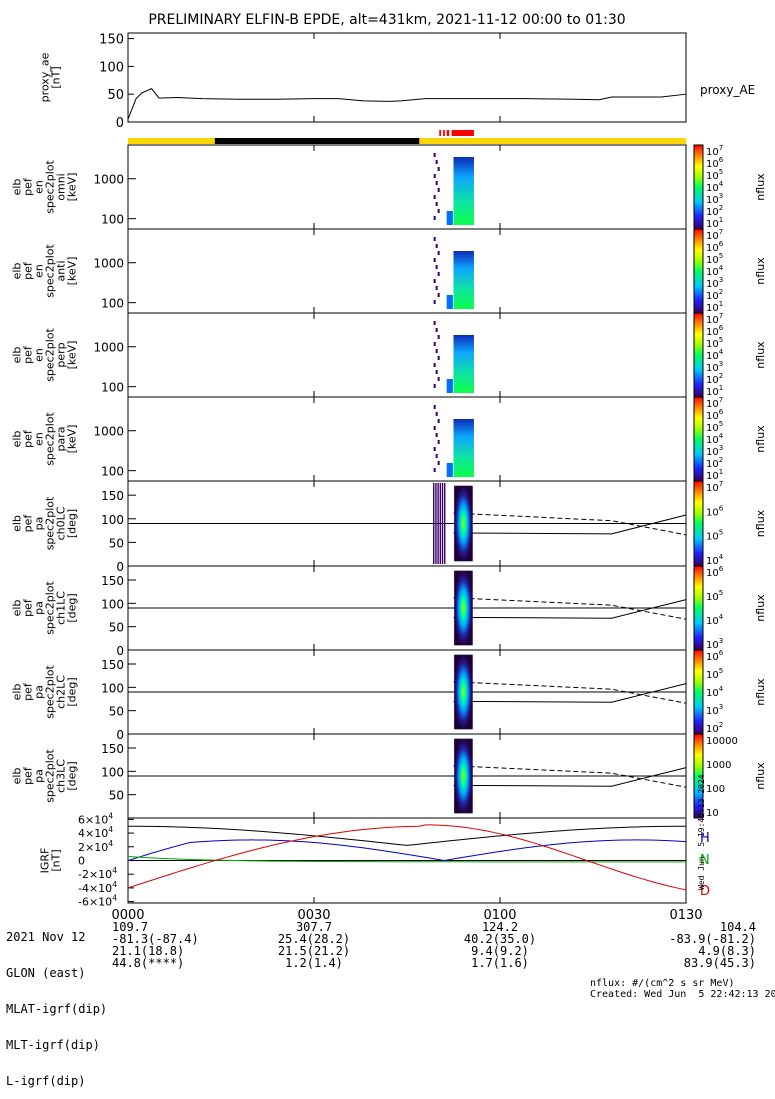  I want to click on y-axis-label: perp, so click(61, 354).